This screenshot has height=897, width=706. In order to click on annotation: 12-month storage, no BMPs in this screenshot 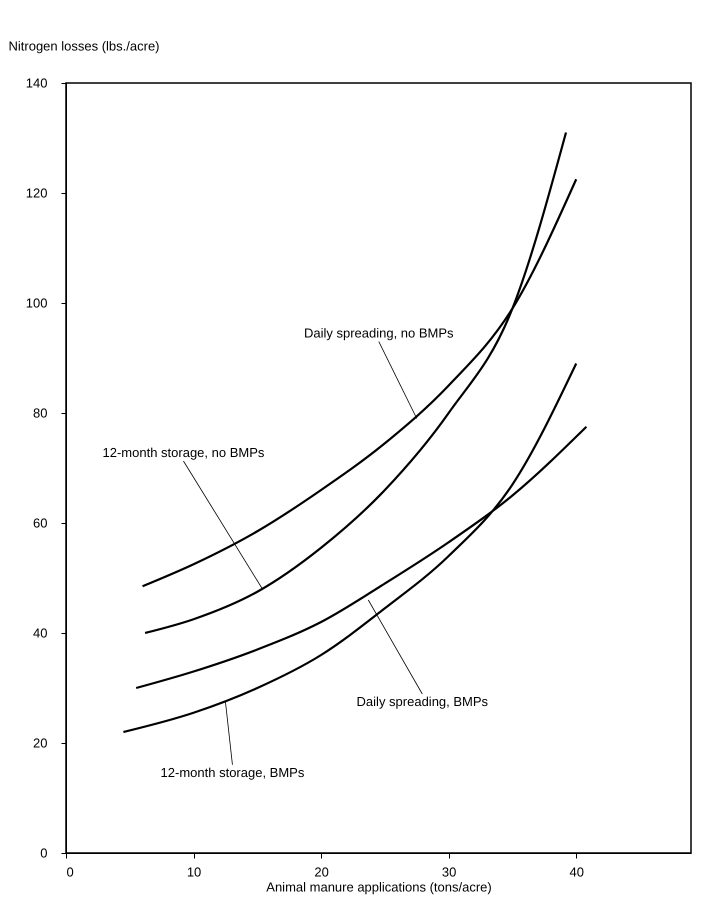, I will do `click(183, 452)`.